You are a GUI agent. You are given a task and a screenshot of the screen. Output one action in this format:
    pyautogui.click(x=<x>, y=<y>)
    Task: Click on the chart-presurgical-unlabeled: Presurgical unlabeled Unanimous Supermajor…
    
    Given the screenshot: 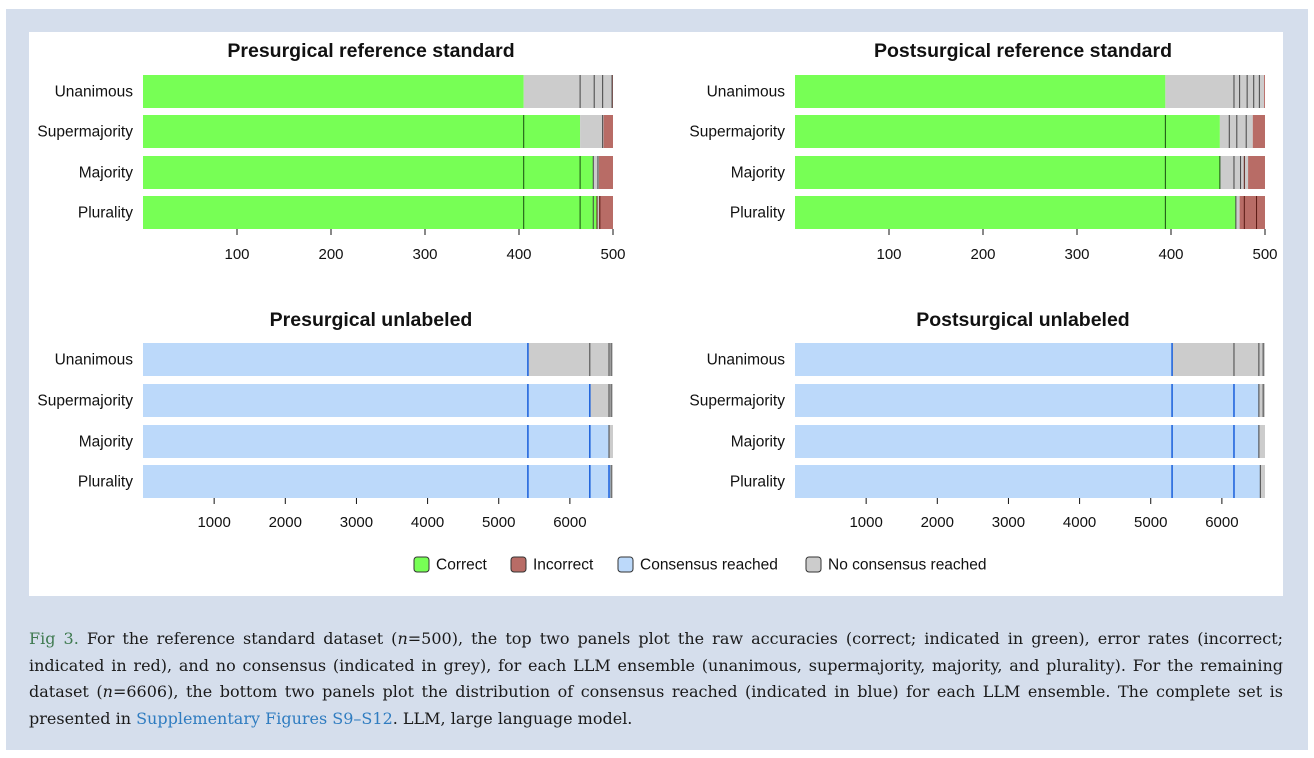 What is the action you would take?
    pyautogui.click(x=325, y=420)
    